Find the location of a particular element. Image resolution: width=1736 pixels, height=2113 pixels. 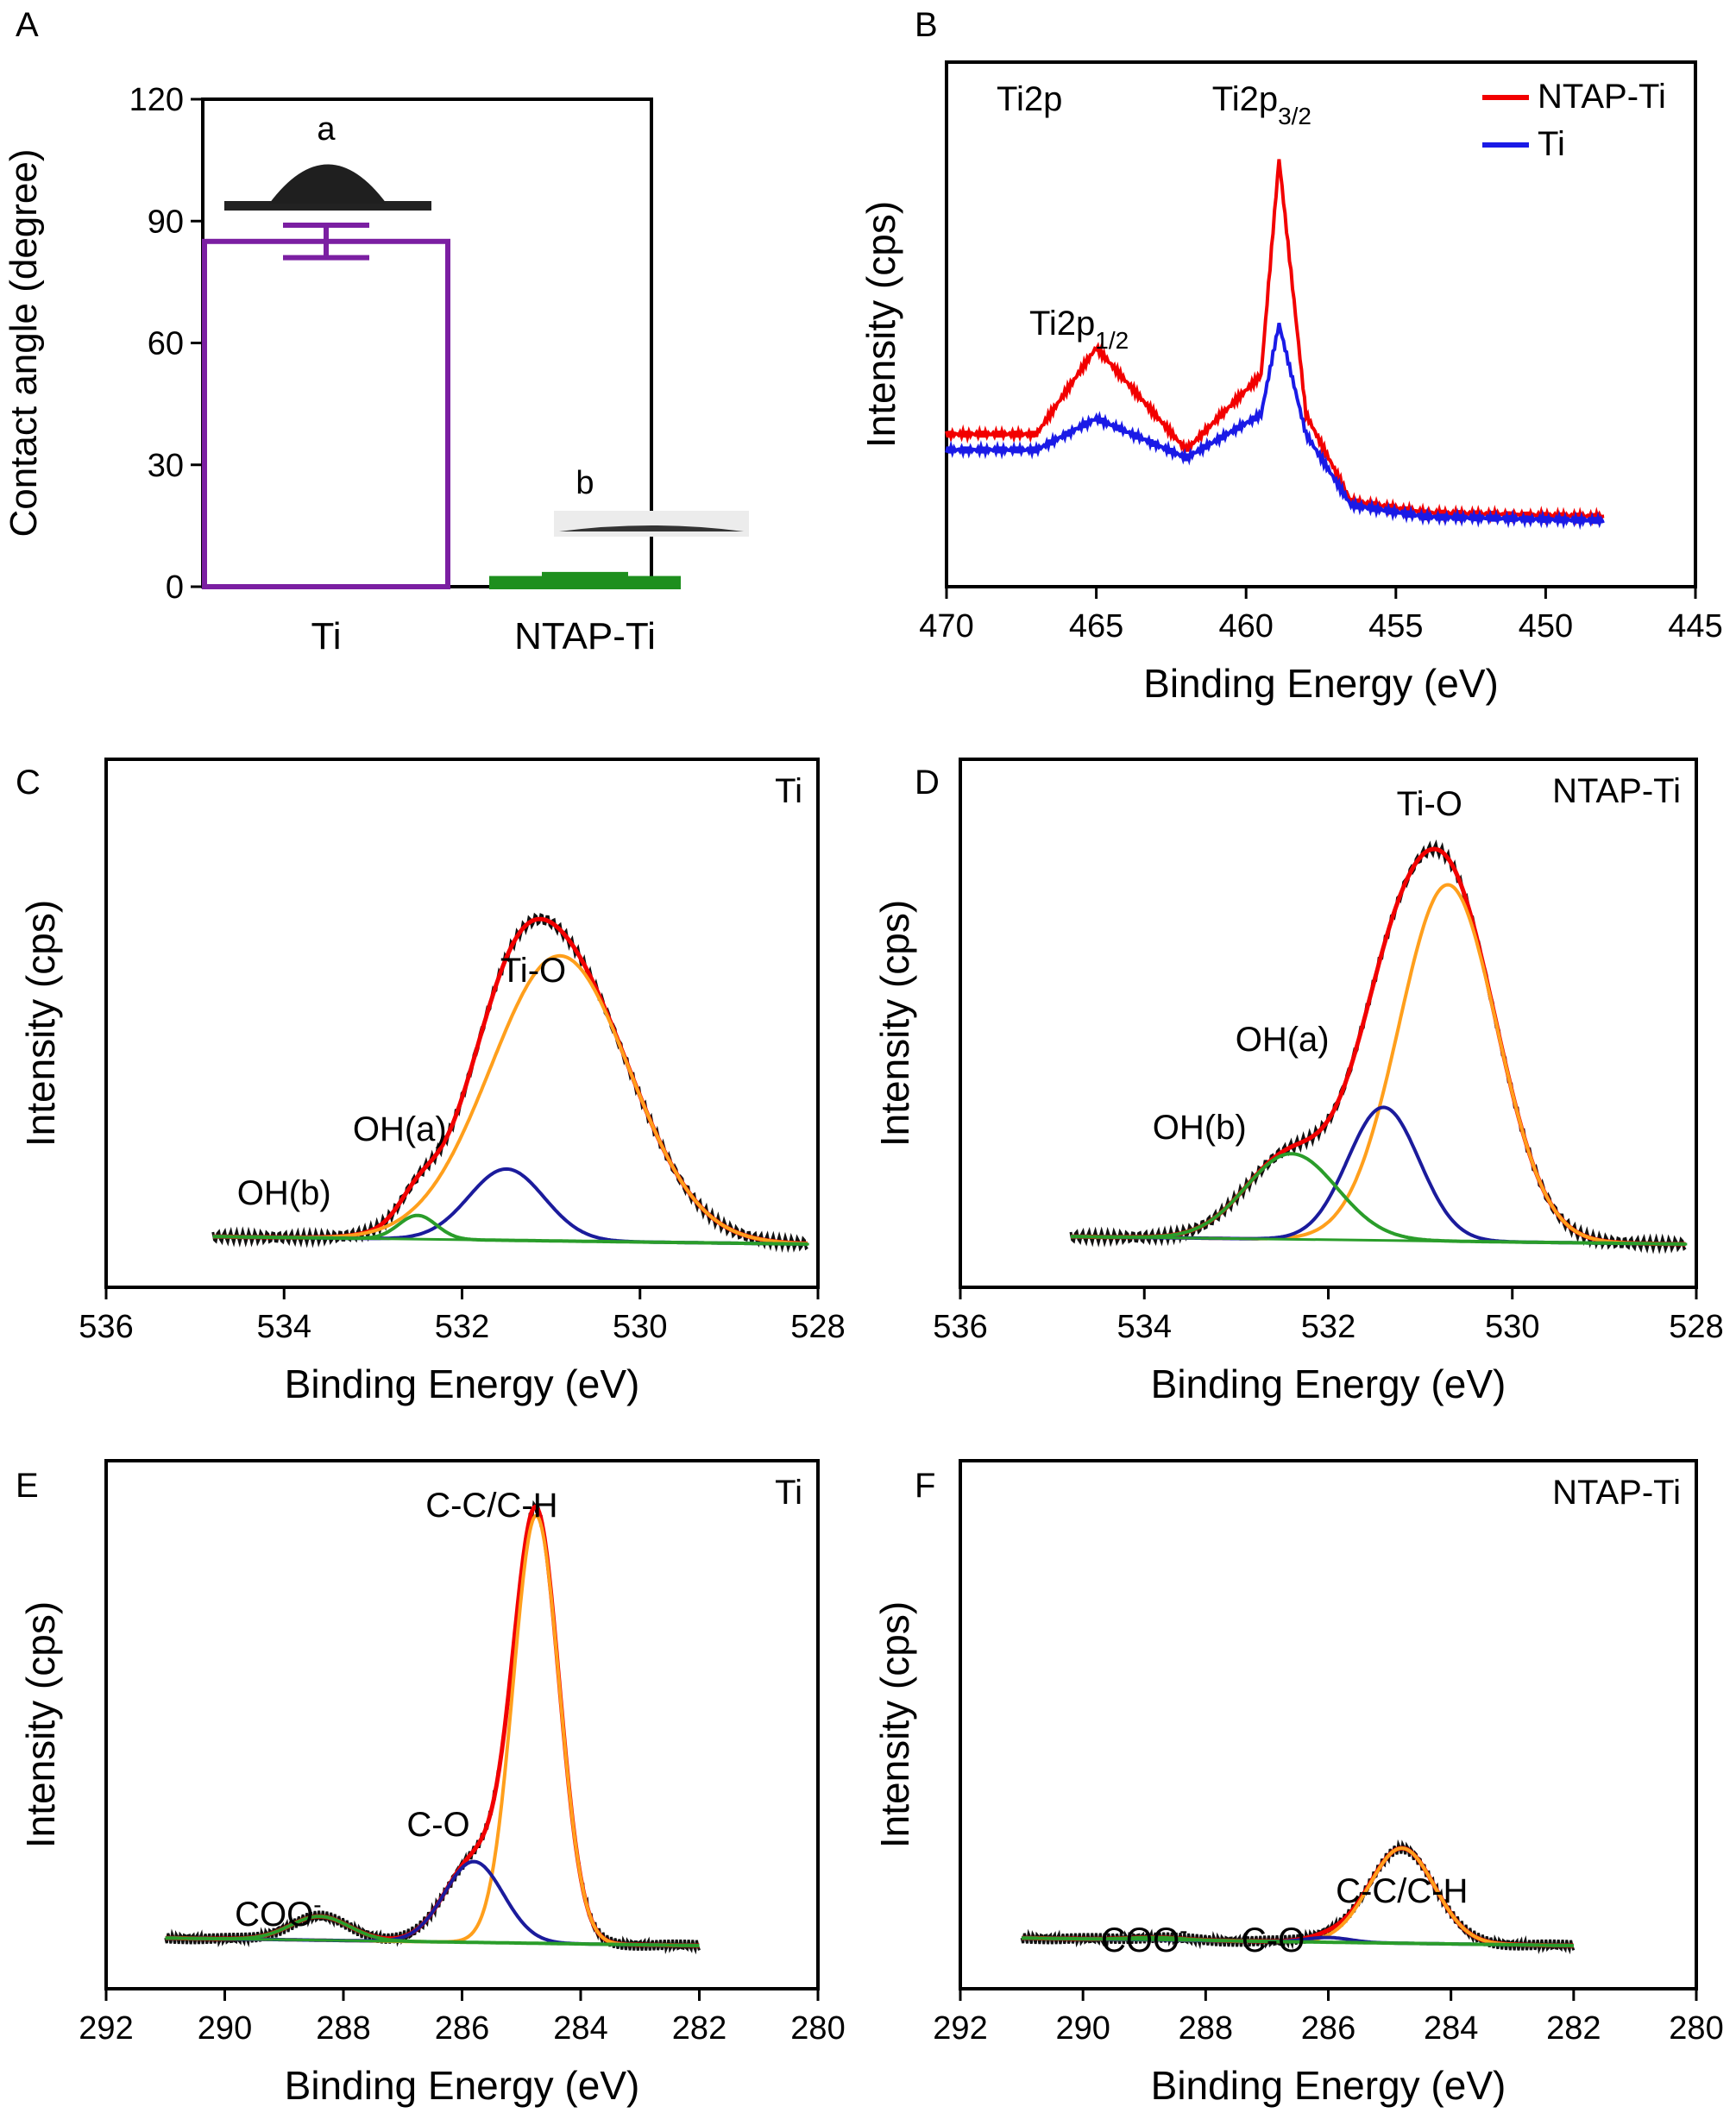

plot-frame-B is located at coordinates (1321, 324).